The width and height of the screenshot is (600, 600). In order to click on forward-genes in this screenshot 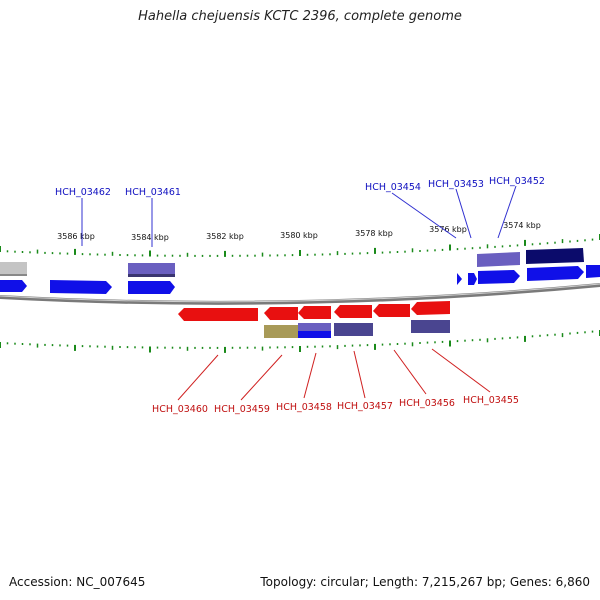, I will do `click(300, 271)`.